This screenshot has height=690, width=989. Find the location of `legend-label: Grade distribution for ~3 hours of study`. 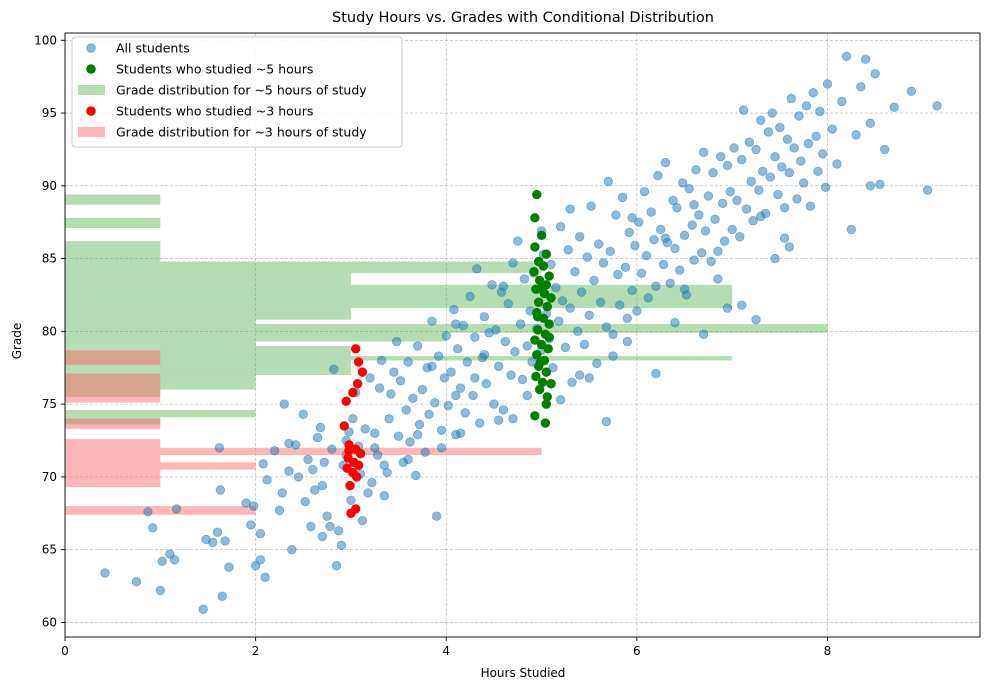

legend-label: Grade distribution for ~3 hours of study is located at coordinates (241, 132).